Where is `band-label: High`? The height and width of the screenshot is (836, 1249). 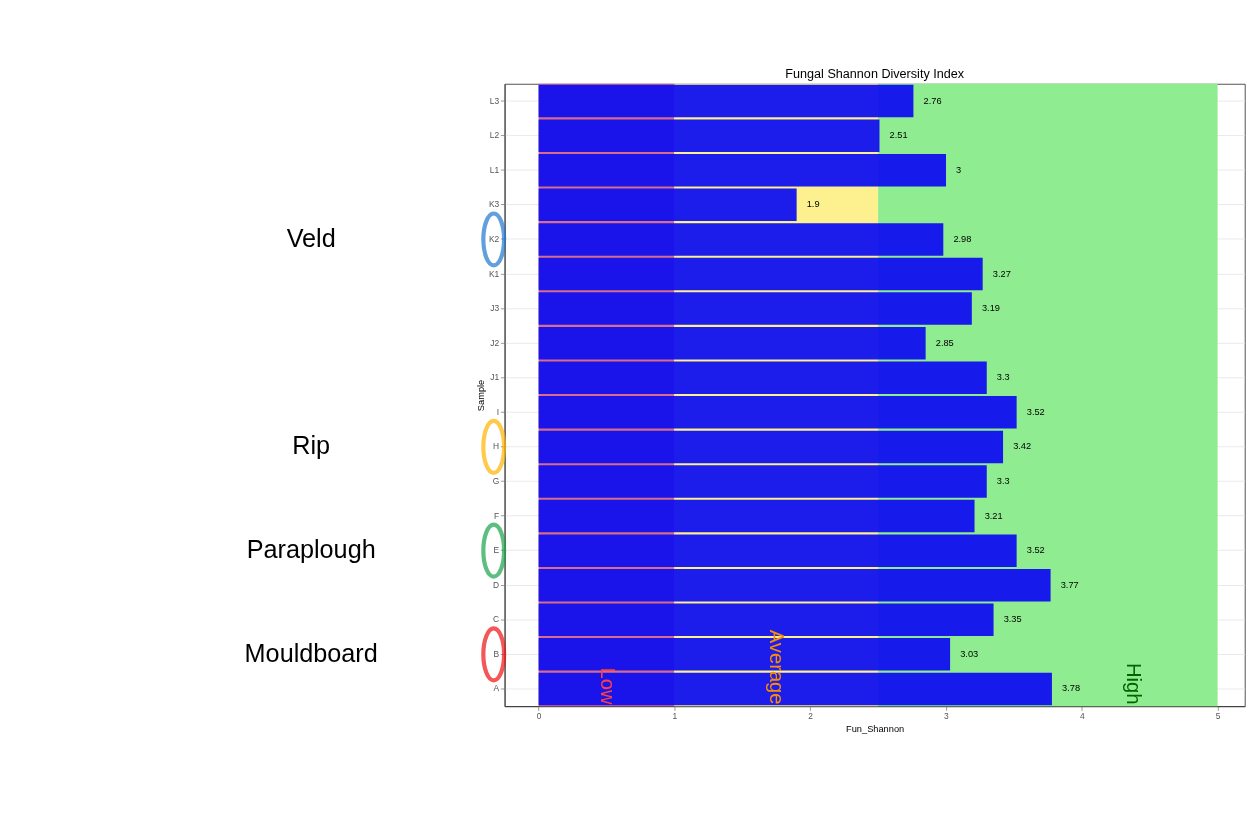
band-label: High is located at coordinates (1133, 684).